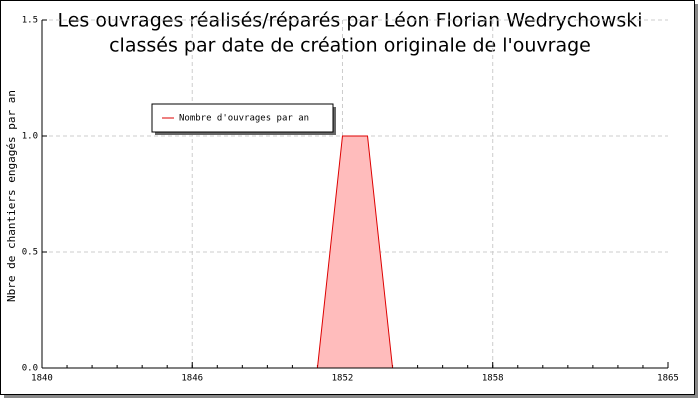 The height and width of the screenshot is (400, 700). What do you see at coordinates (30, 21) in the screenshot?
I see `y-tick-label: 1.5` at bounding box center [30, 21].